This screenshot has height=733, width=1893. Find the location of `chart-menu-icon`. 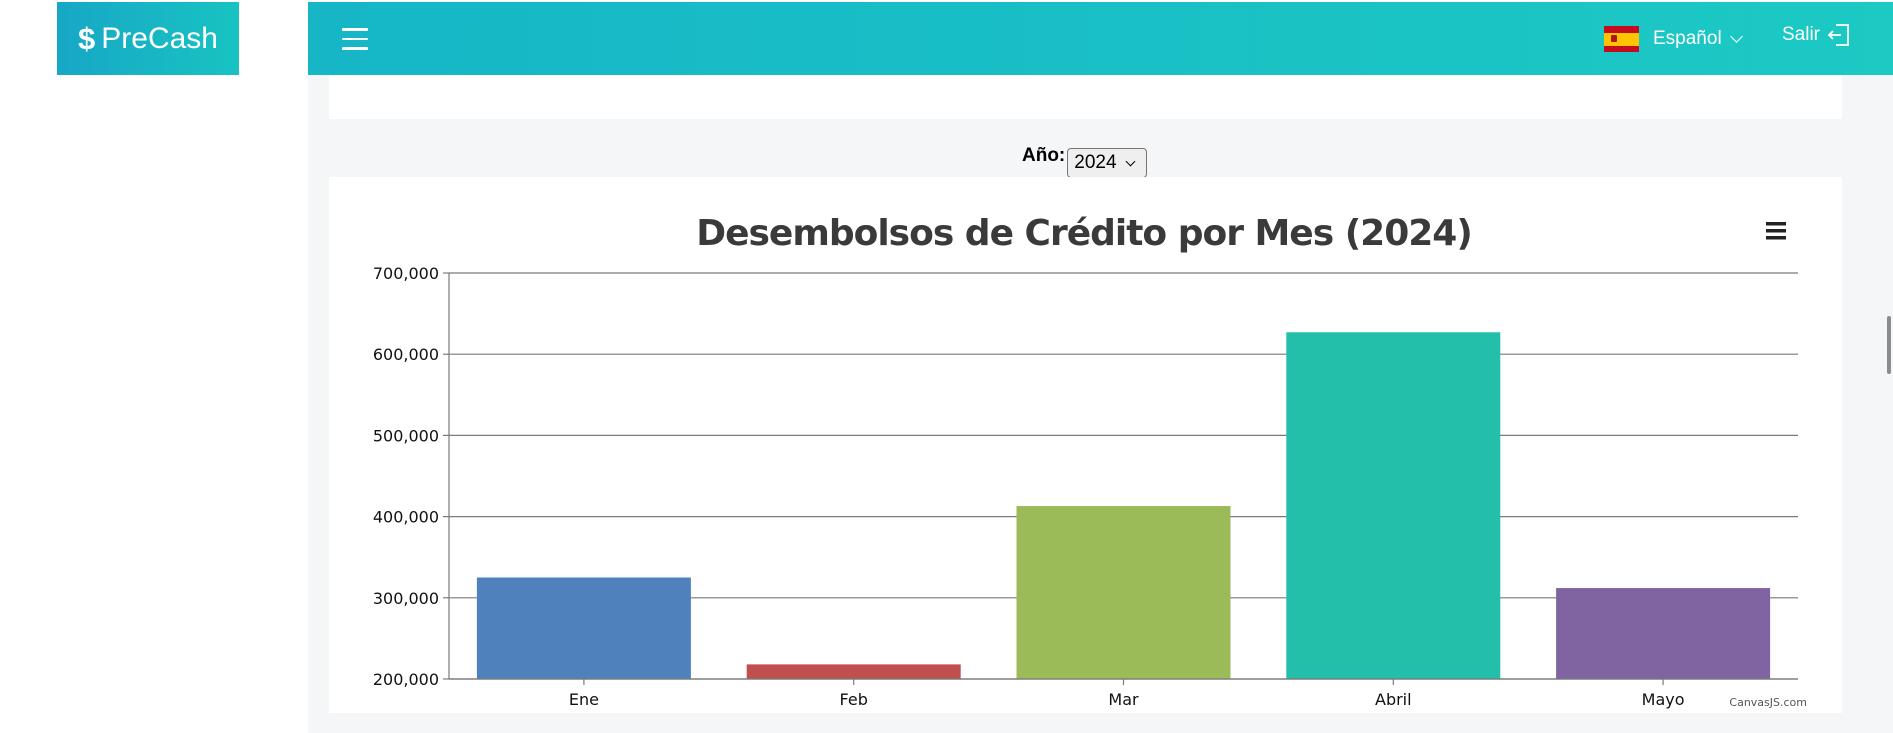

chart-menu-icon is located at coordinates (1776, 231).